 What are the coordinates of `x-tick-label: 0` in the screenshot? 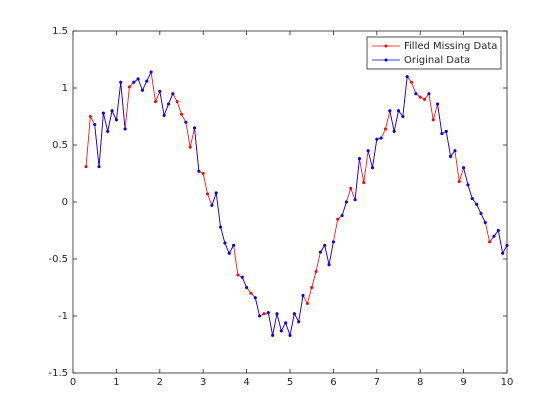 It's located at (73, 382).